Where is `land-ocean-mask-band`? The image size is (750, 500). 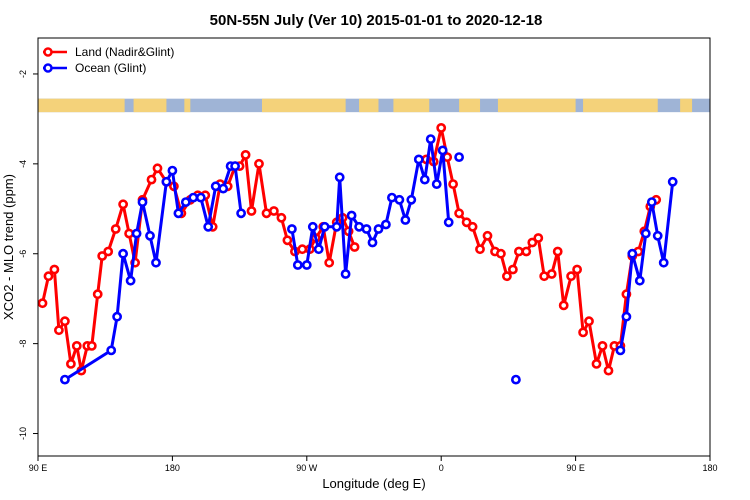 land-ocean-mask-band is located at coordinates (374, 105).